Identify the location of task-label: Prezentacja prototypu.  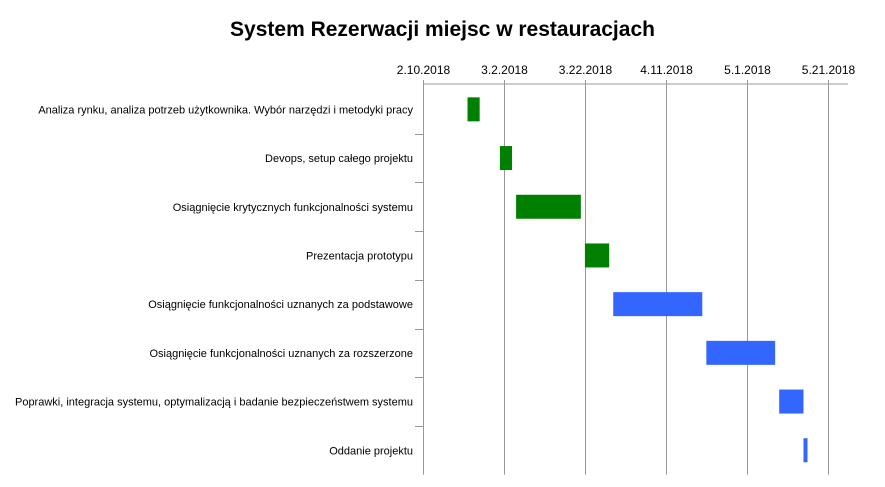
(359, 256).